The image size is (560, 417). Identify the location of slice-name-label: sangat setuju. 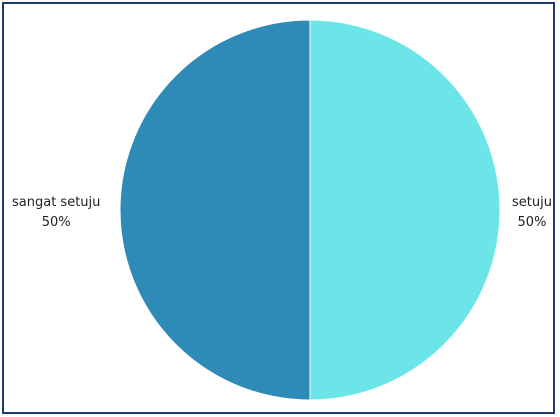
(56, 202).